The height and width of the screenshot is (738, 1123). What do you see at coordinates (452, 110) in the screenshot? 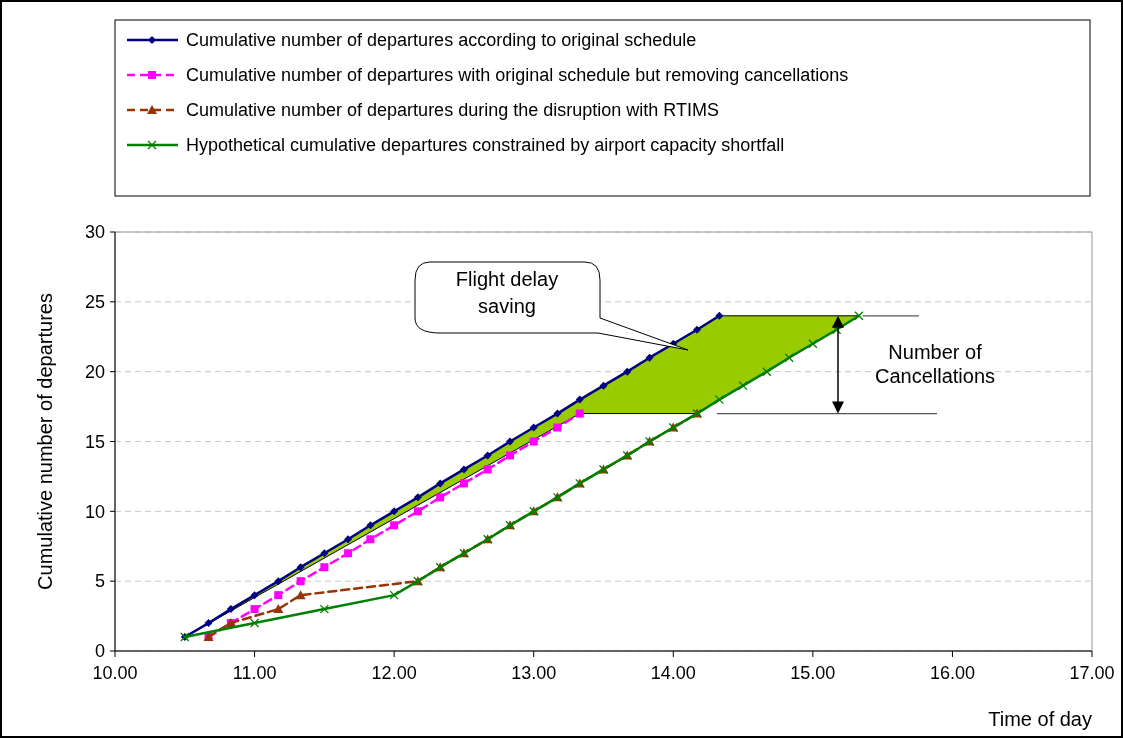
I see `legend-label: Cumulative number of departures during the disruption with RTIMS` at bounding box center [452, 110].